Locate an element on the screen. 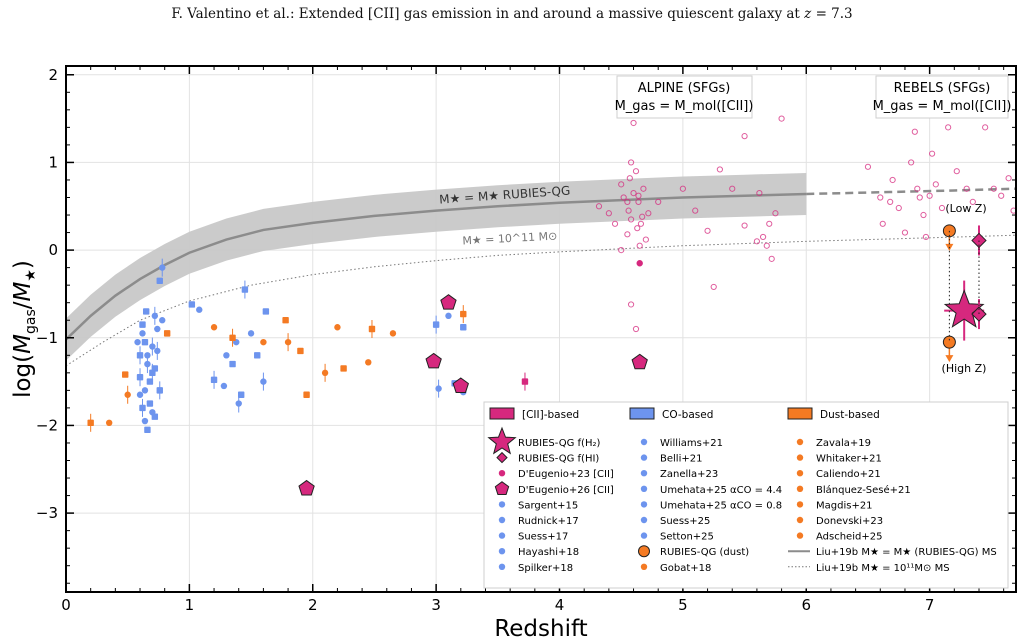 This screenshot has height=642, width=1024. legend-label: Belli+21 is located at coordinates (681, 459).